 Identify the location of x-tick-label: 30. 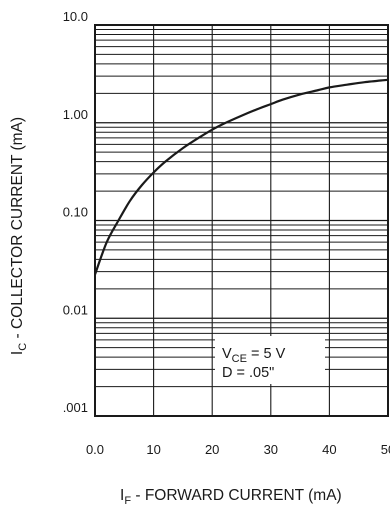
(271, 449).